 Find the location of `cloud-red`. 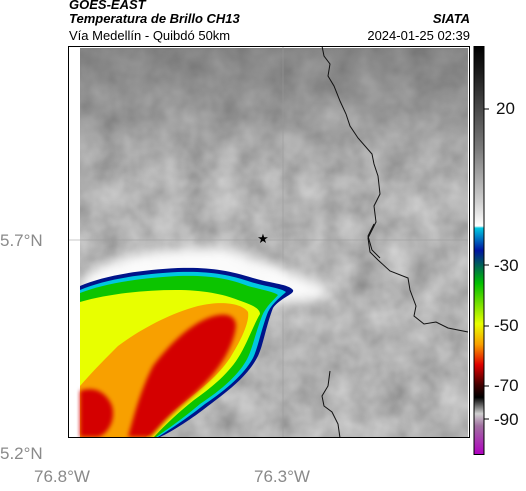

cloud-red is located at coordinates (182, 375).